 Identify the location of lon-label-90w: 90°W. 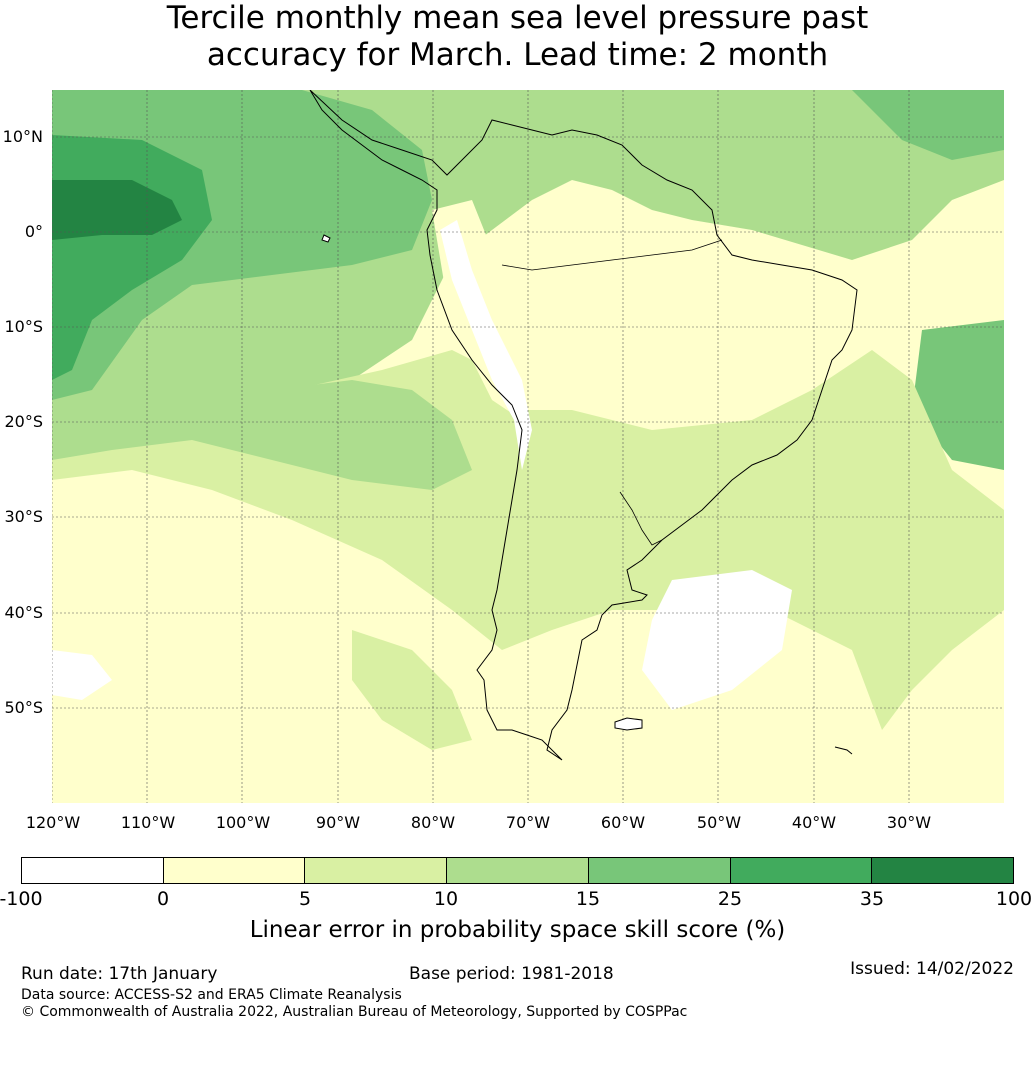
(338, 822).